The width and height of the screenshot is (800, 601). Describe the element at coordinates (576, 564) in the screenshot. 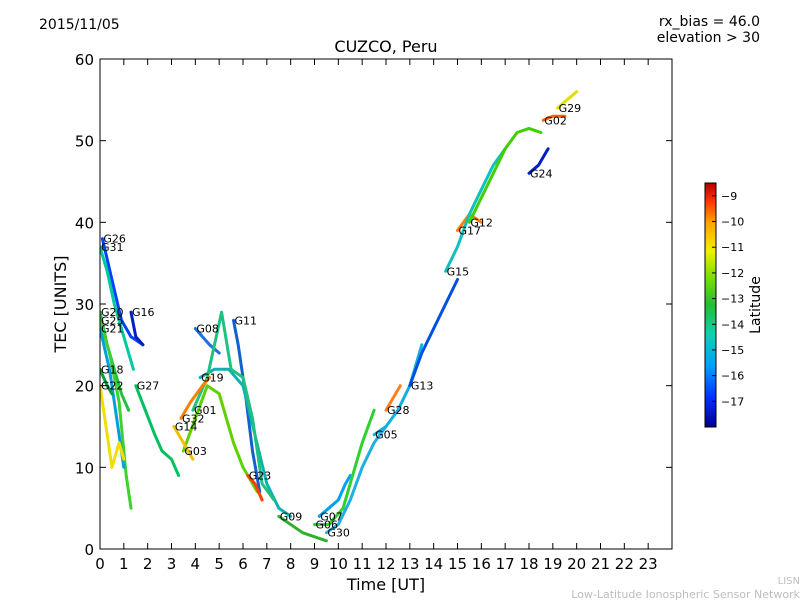

I see `x-tick-label: 20` at that location.